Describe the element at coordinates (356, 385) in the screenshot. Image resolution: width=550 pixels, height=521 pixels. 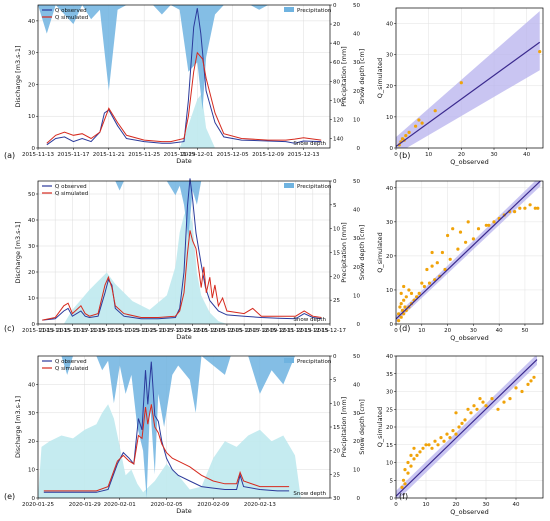
I see `snow-tick-label: 40` at that location.